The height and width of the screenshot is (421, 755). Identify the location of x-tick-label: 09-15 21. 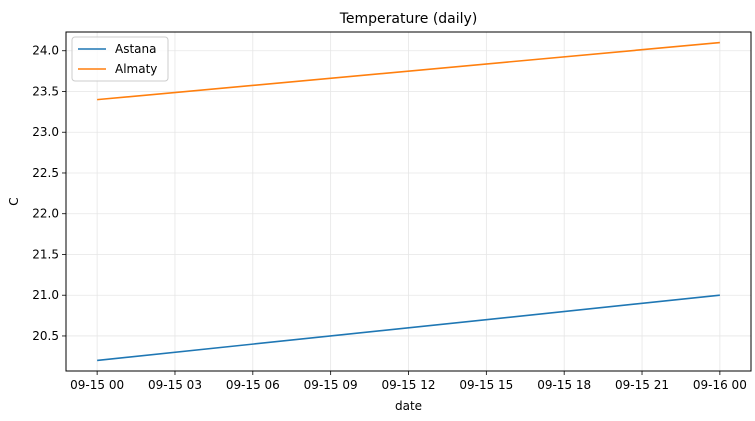
(642, 385).